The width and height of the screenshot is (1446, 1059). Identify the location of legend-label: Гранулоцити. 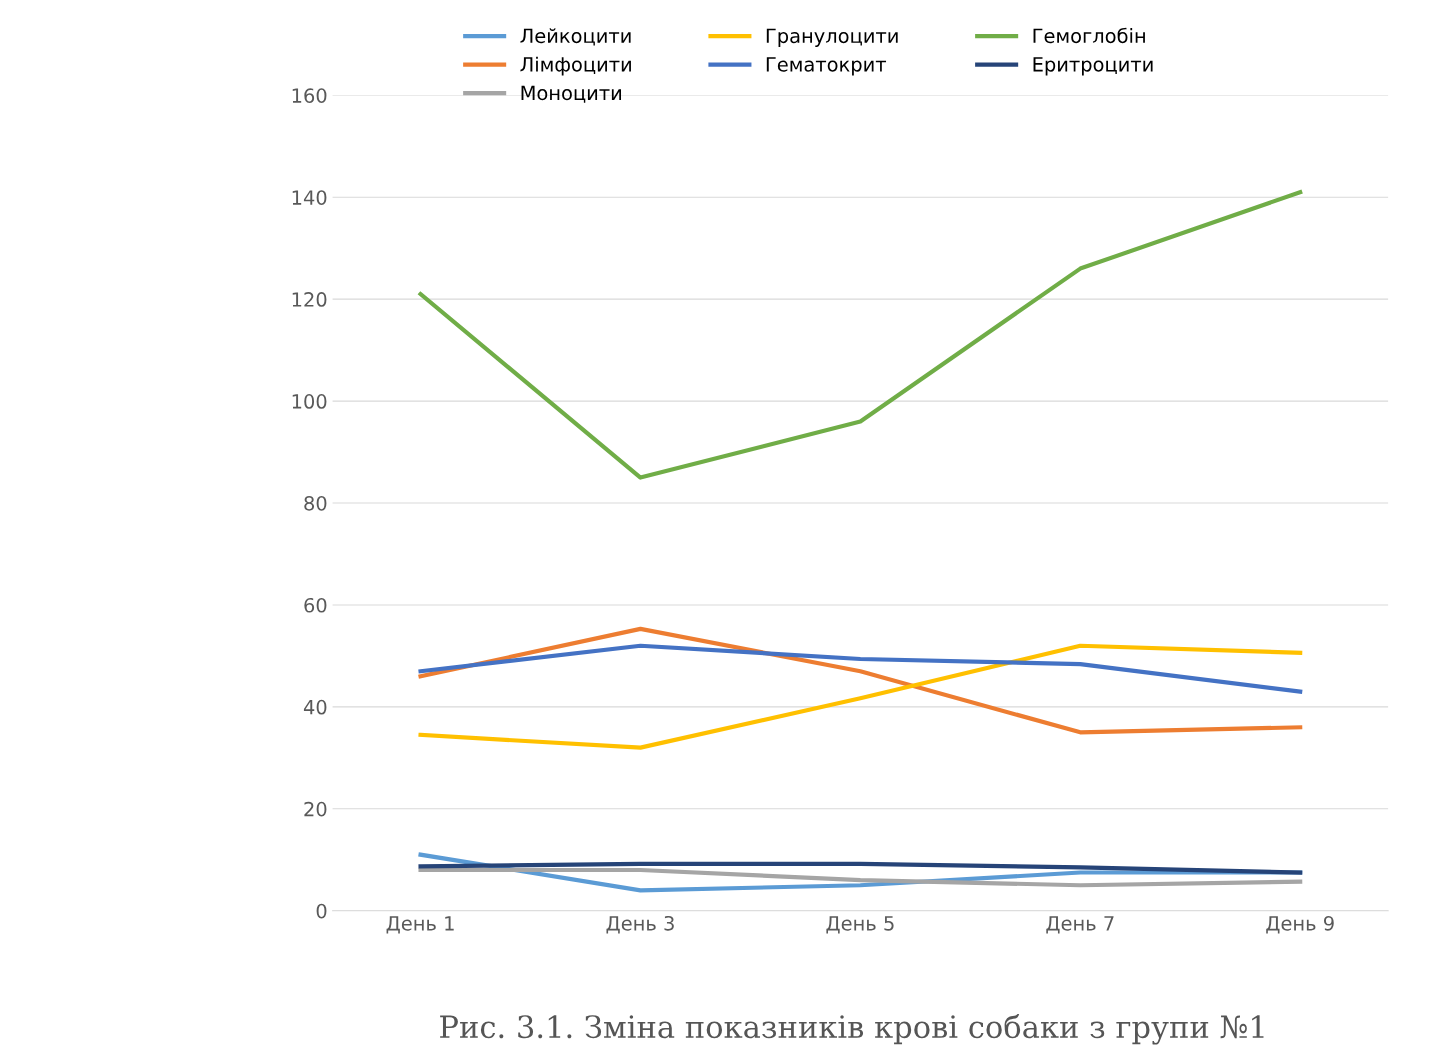
(832, 37).